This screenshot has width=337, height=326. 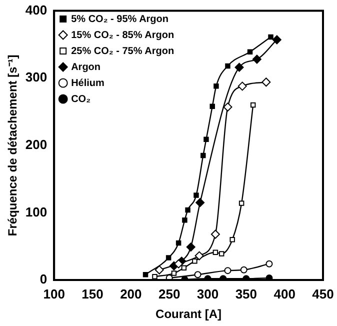 What do you see at coordinates (323, 294) in the screenshot?
I see `x-tick-label: 450` at bounding box center [323, 294].